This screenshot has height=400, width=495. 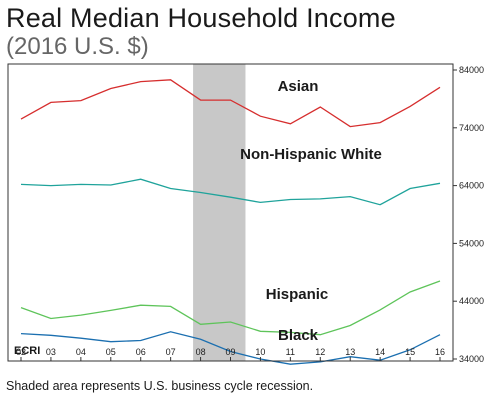 What do you see at coordinates (471, 186) in the screenshot?
I see `y-tick-label: 64000` at bounding box center [471, 186].